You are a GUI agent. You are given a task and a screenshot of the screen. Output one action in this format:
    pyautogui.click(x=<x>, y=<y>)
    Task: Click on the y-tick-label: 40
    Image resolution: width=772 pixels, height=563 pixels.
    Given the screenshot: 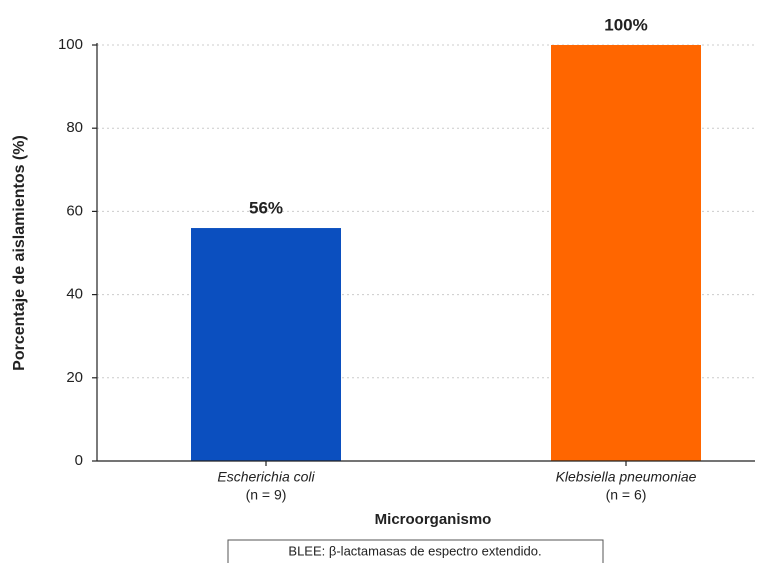 What is the action you would take?
    pyautogui.click(x=74, y=294)
    